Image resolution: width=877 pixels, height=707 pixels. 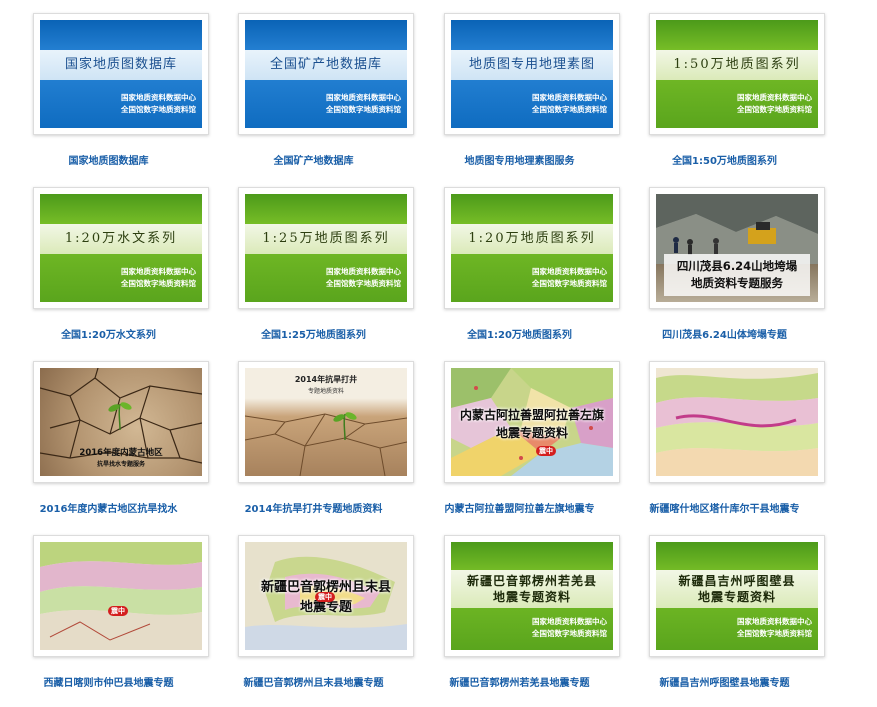 I want to click on card-zhongba-earthquake: 西藏日喀则市仲巴县 地震专题资料 震中 西藏日喀则市仲巴县地震专题, so click(x=109, y=611).